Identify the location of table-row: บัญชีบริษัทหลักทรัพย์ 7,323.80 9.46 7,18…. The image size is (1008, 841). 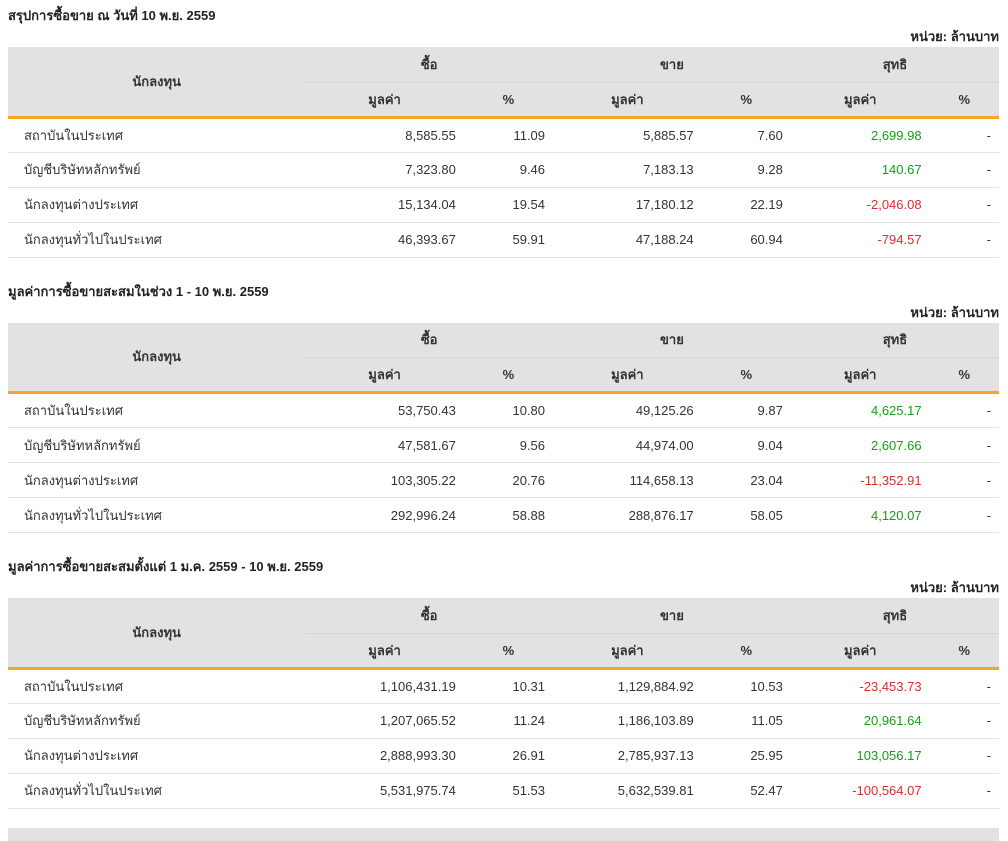
(503, 170).